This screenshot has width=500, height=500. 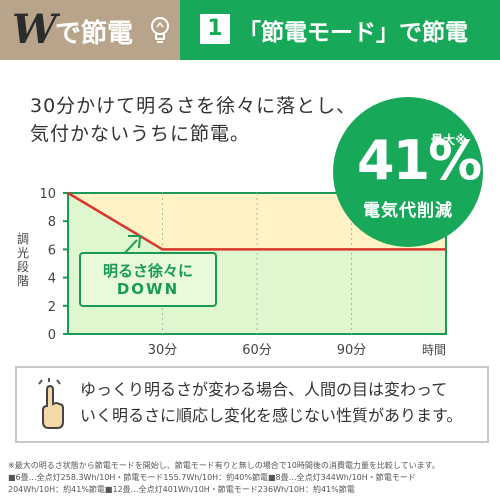 I want to click on y-tick-label: 2, so click(x=52, y=307).